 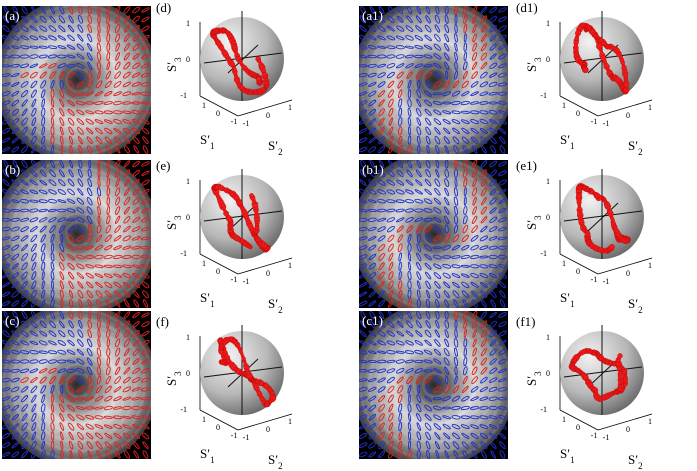 I want to click on polarization-field-b1, so click(x=433, y=234).